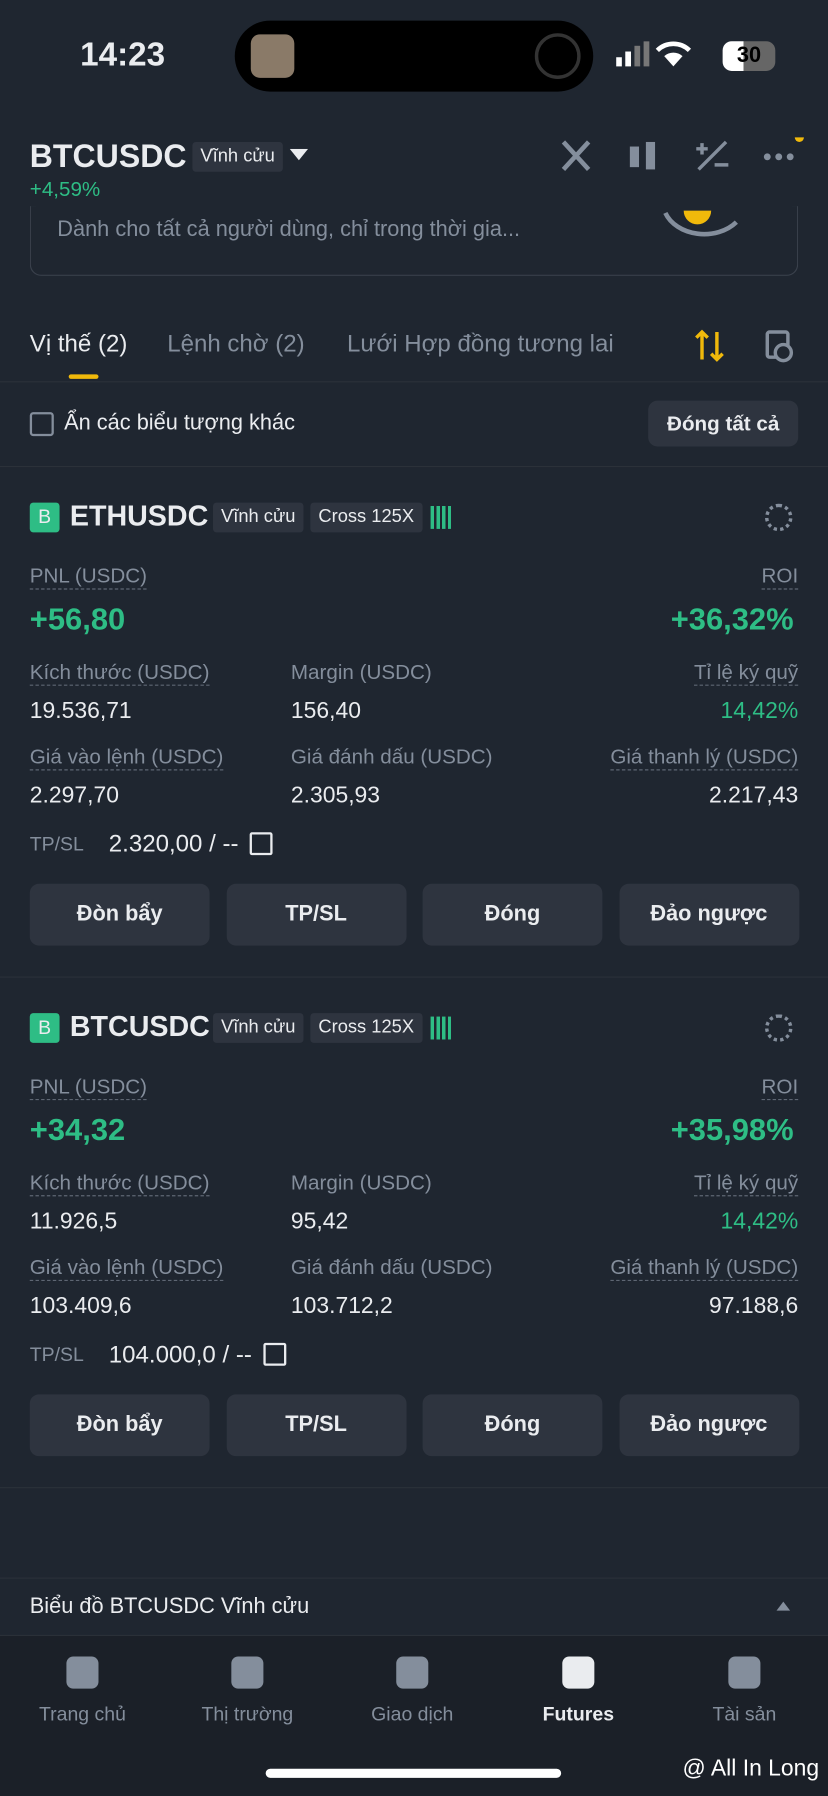 This screenshot has height=1796, width=828. I want to click on field-value: 2.217,43, so click(754, 796).